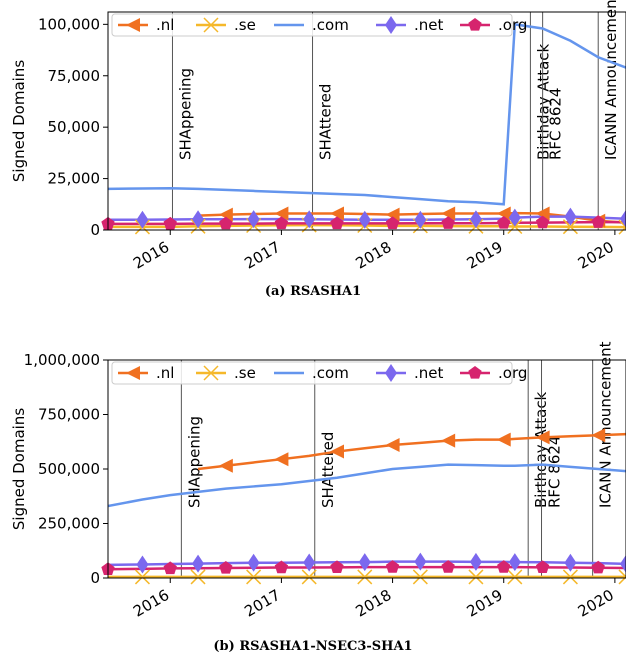 The height and width of the screenshot is (664, 626). I want to click on y-tick-label: 75,000, so click(74, 76).